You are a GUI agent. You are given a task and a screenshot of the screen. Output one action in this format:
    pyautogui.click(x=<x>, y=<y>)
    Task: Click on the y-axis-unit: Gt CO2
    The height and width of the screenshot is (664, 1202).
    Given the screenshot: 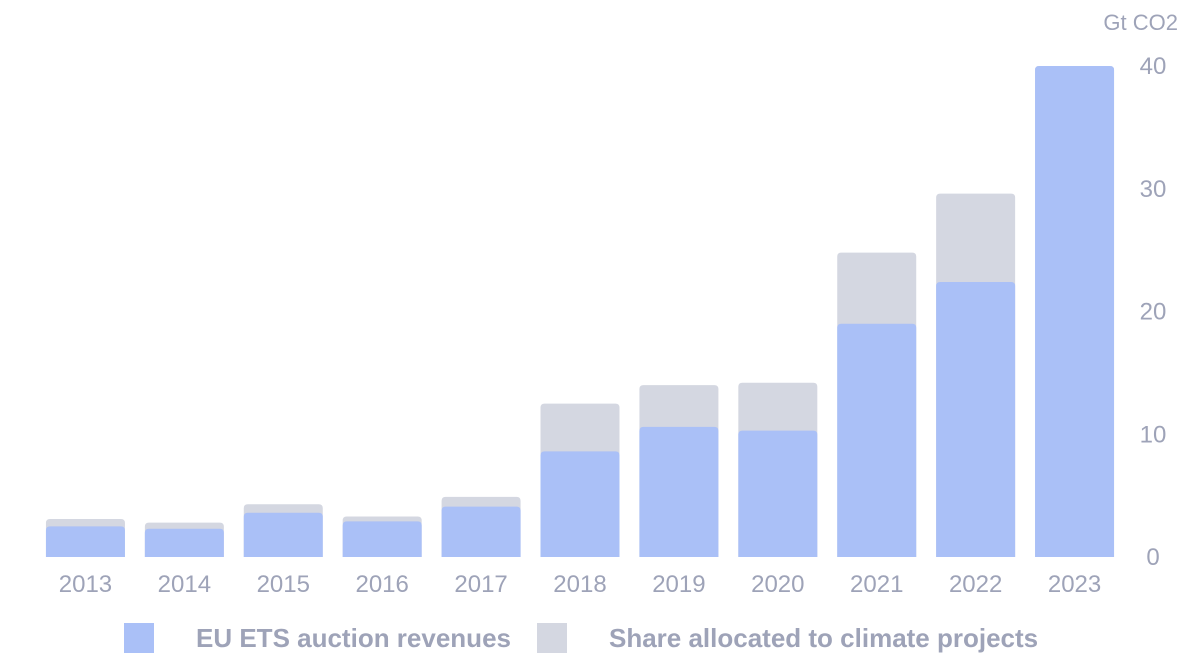 What is the action you would take?
    pyautogui.click(x=1140, y=22)
    